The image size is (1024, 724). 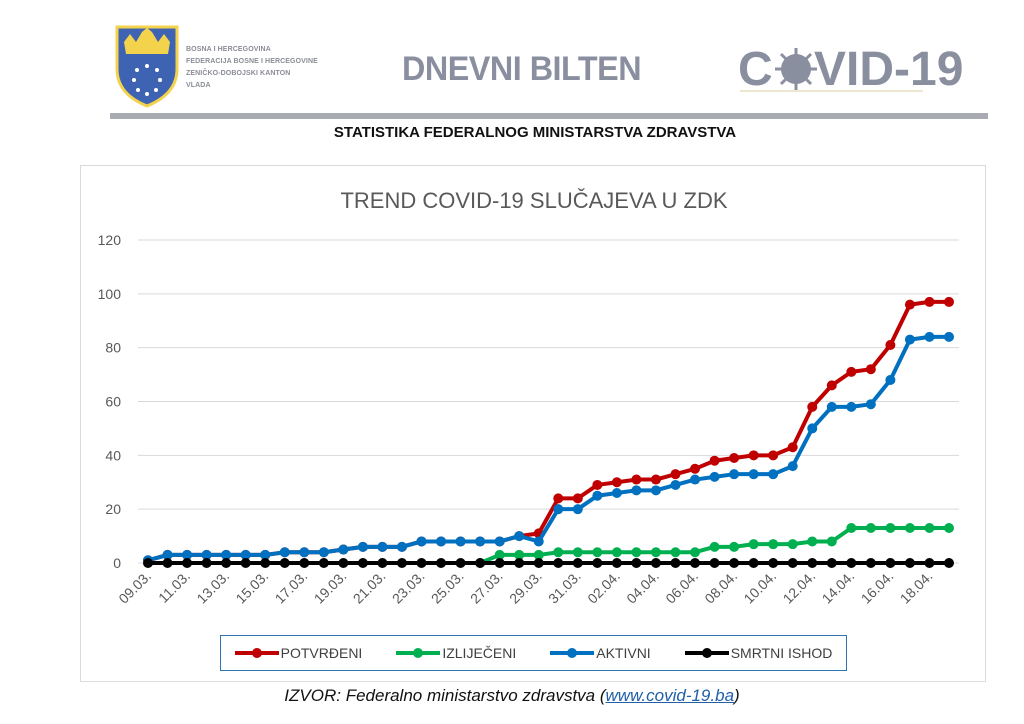 What do you see at coordinates (603, 587) in the screenshot?
I see `x-tick-label: 02.04.` at bounding box center [603, 587].